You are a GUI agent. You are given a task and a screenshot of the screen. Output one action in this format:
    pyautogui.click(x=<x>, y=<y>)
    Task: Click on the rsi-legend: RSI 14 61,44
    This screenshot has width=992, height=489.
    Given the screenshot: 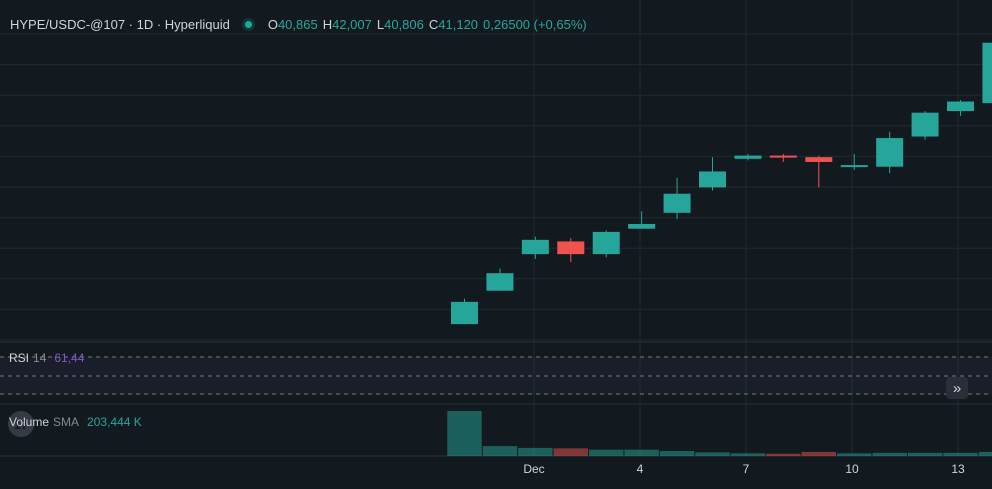 What is the action you would take?
    pyautogui.click(x=46, y=358)
    